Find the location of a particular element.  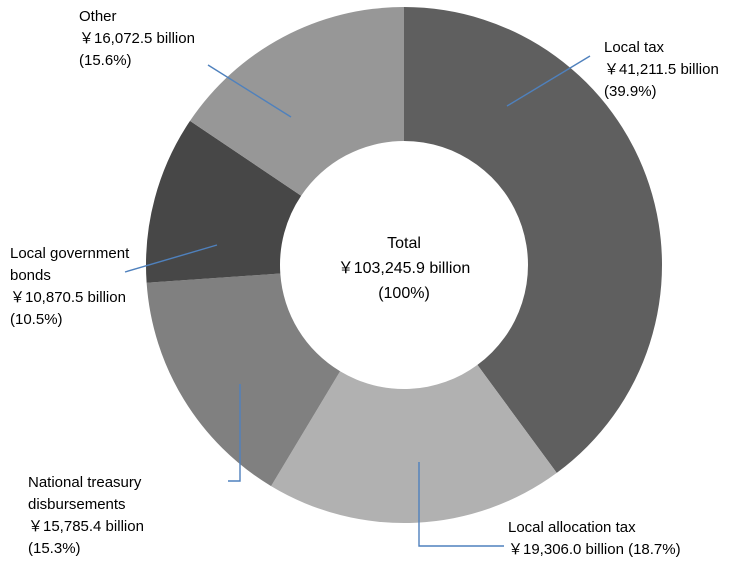

label-other: Other ￥16,072.5 billion (15.6%) is located at coordinates (137, 38).